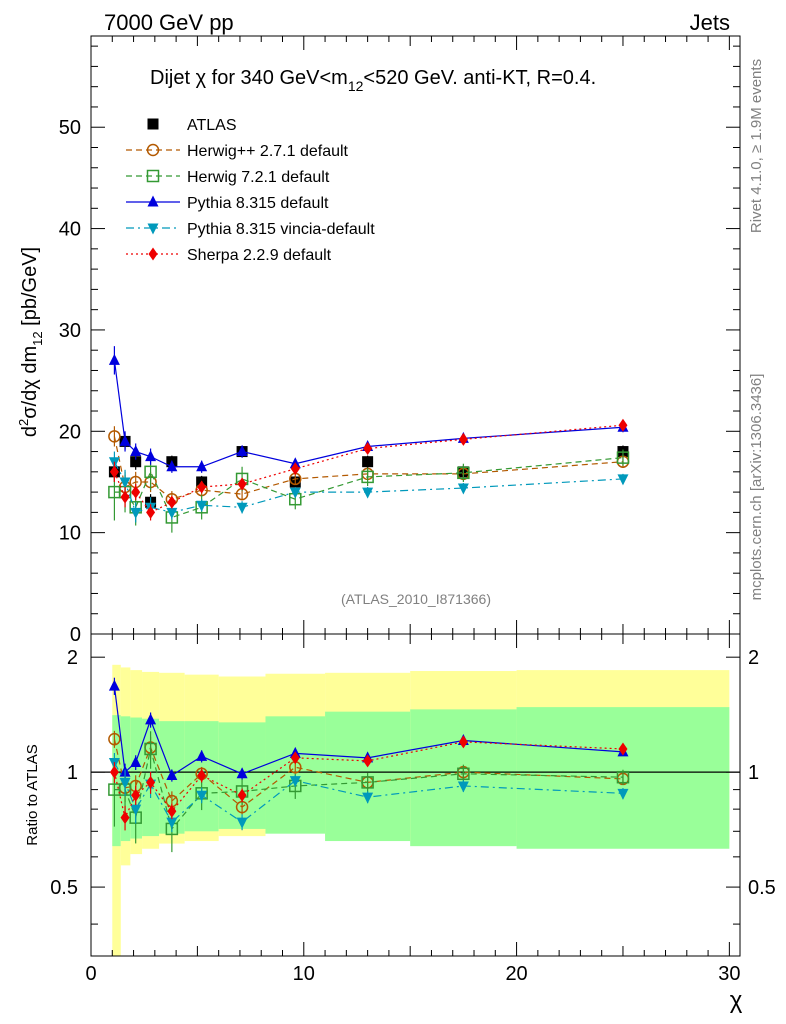  What do you see at coordinates (416, 599) in the screenshot?
I see `analysis-id-label: (ATLAS_2010_I871366)` at bounding box center [416, 599].